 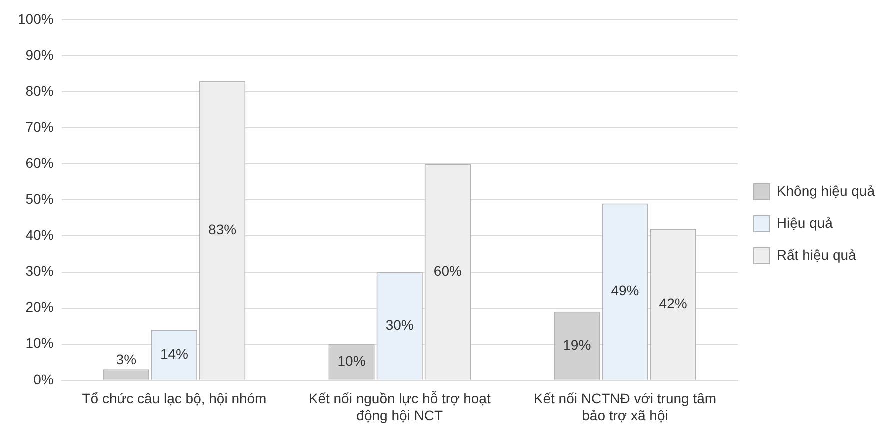 What do you see at coordinates (44, 379) in the screenshot?
I see `y-tick-label: 0%` at bounding box center [44, 379].